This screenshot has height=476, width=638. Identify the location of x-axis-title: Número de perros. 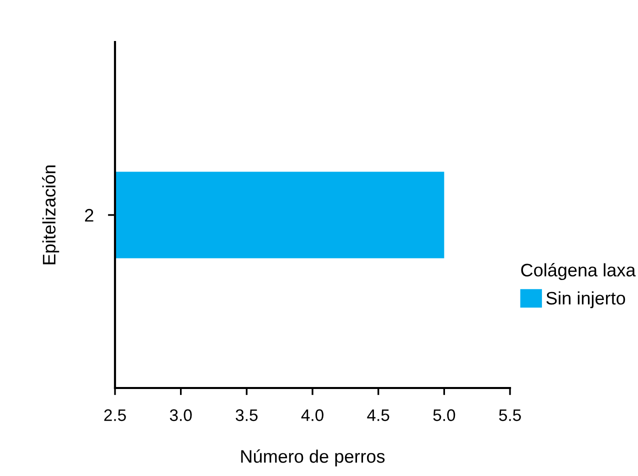
(313, 457).